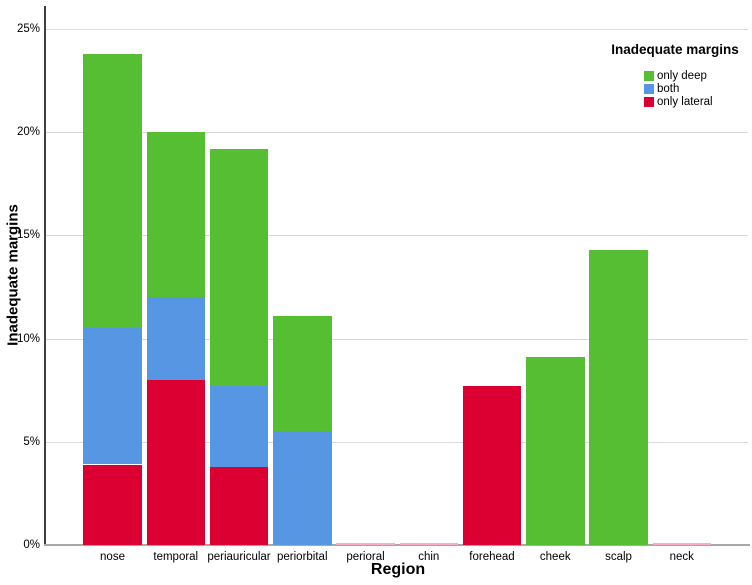 This screenshot has width=752, height=585. Describe the element at coordinates (555, 557) in the screenshot. I see `x-tick-label: cheek` at that location.